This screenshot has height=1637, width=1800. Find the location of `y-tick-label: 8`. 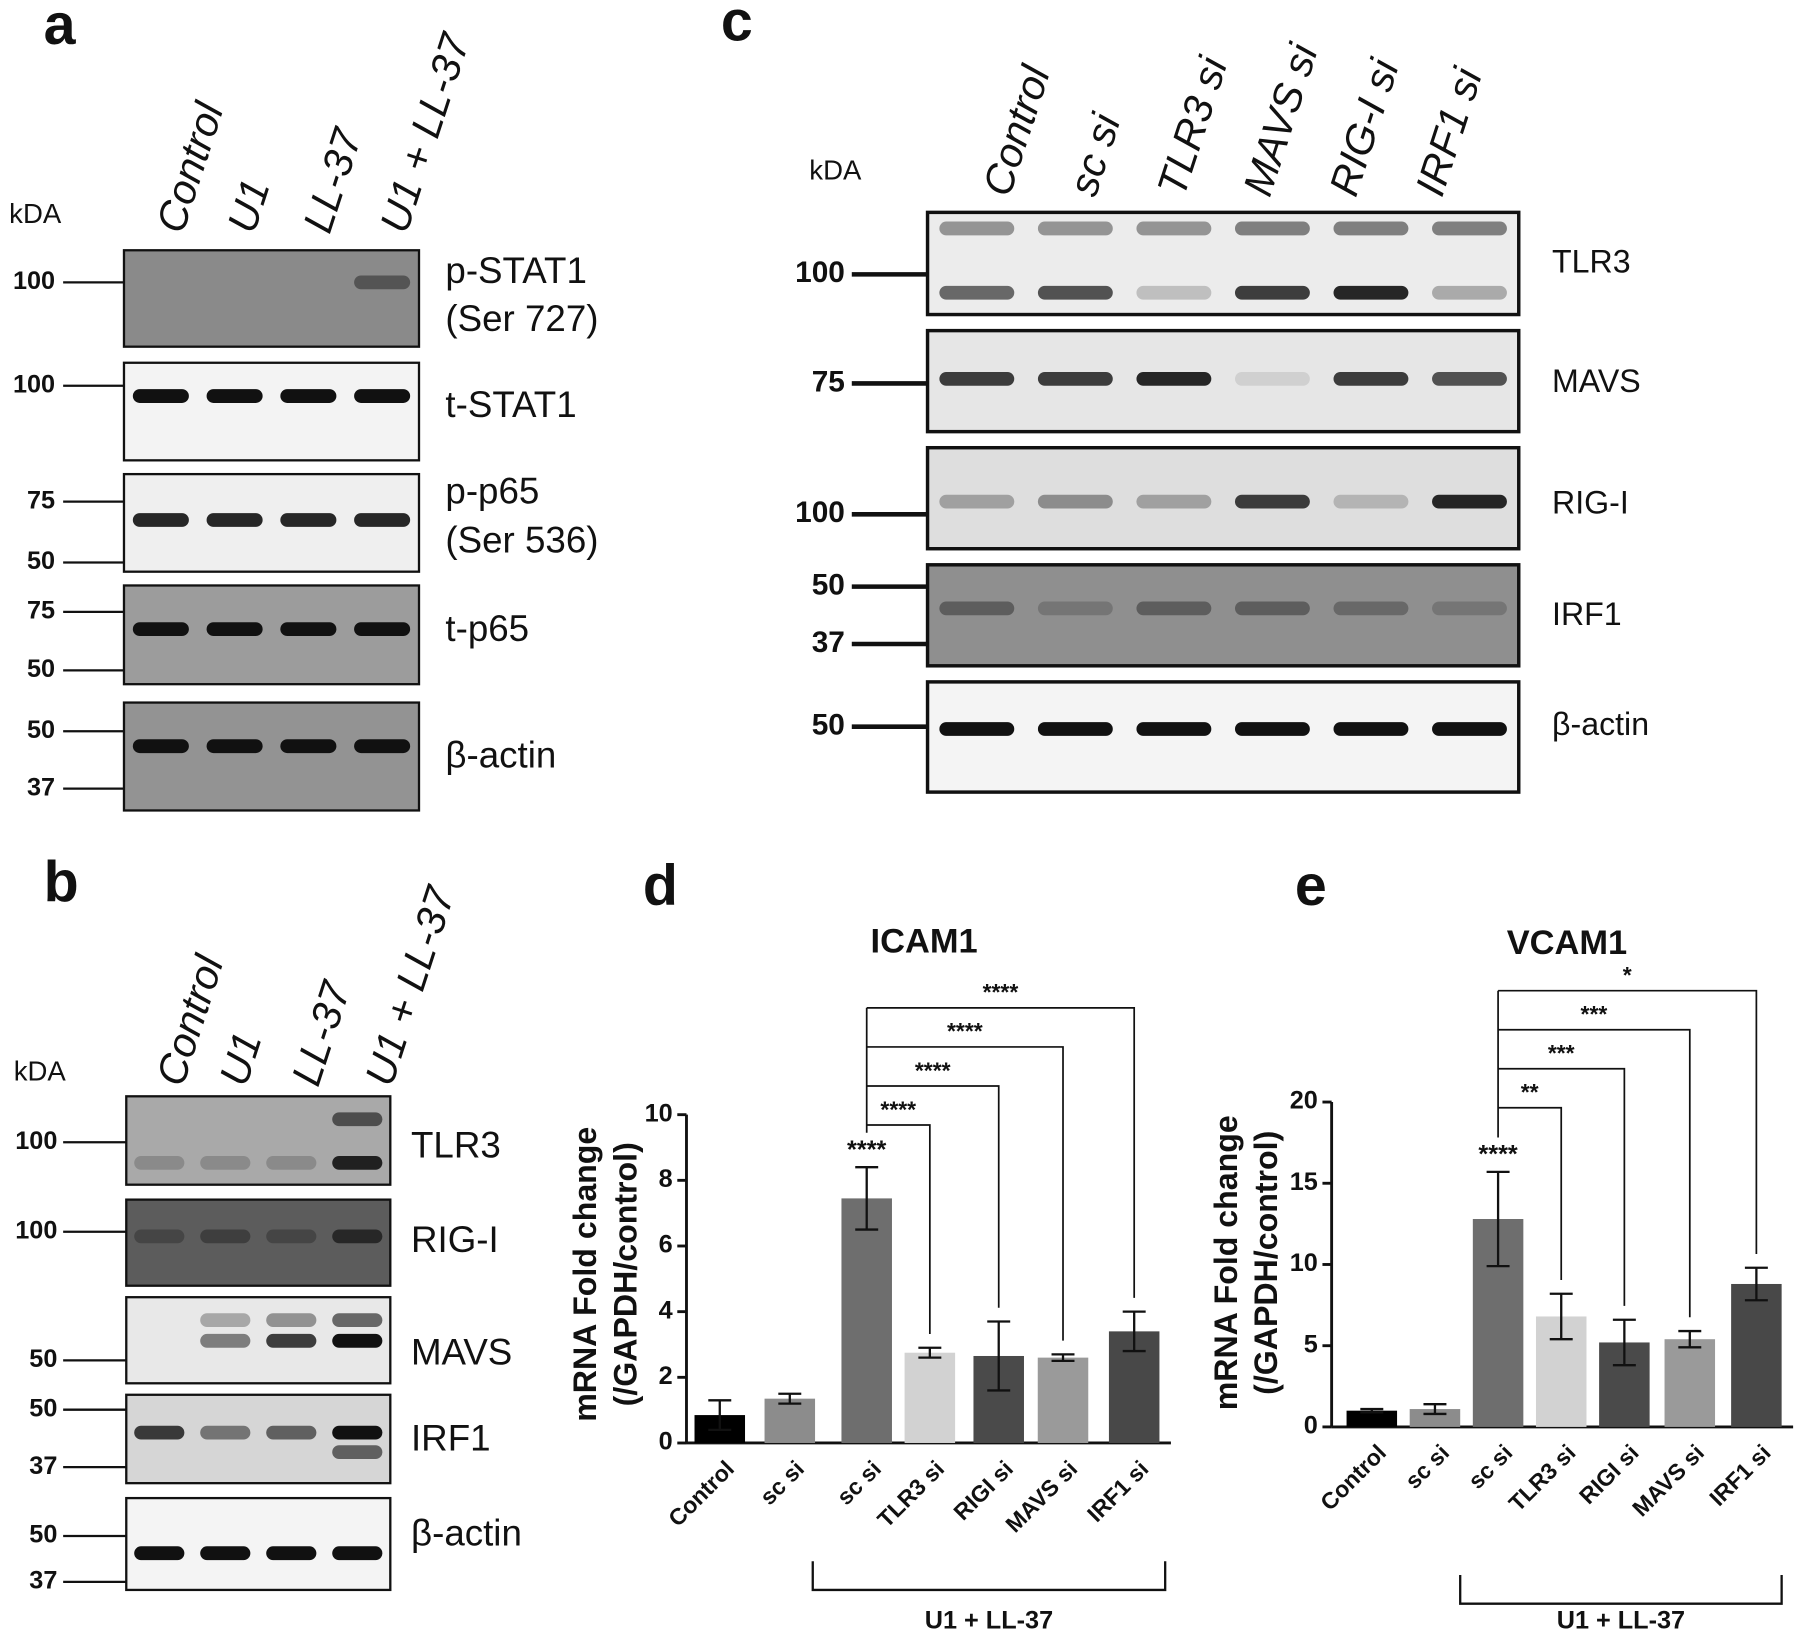

y-tick-label: 8 is located at coordinates (666, 1179).